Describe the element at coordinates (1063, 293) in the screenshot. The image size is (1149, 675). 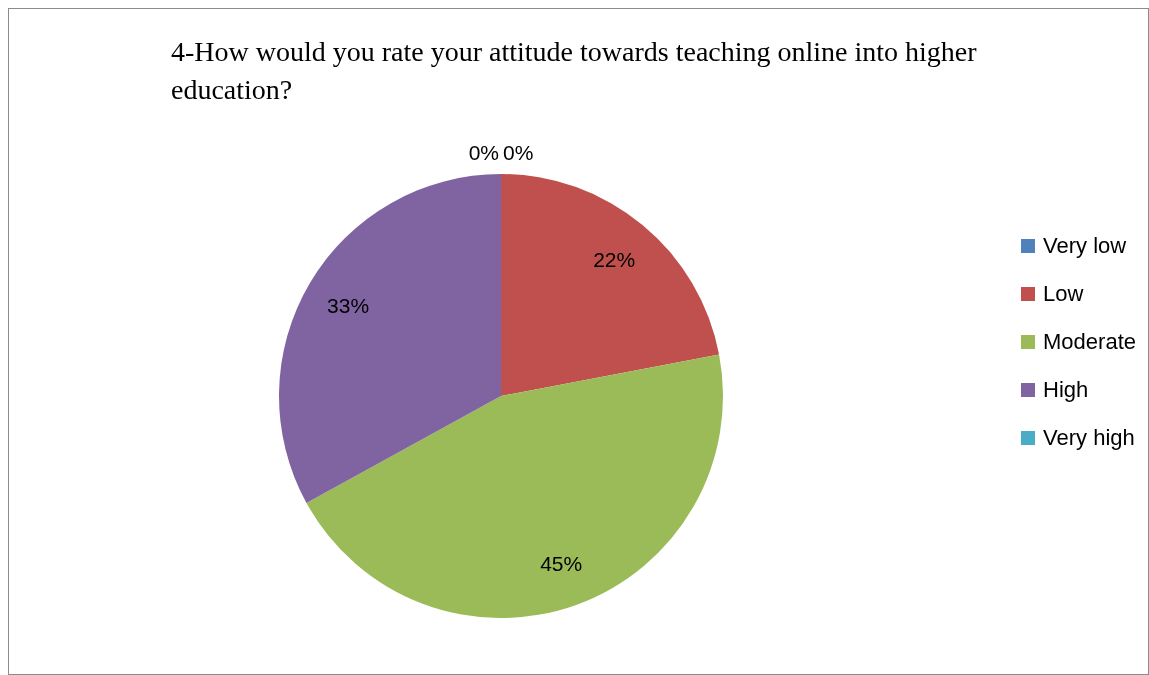
I see `legend-label: Low` at that location.